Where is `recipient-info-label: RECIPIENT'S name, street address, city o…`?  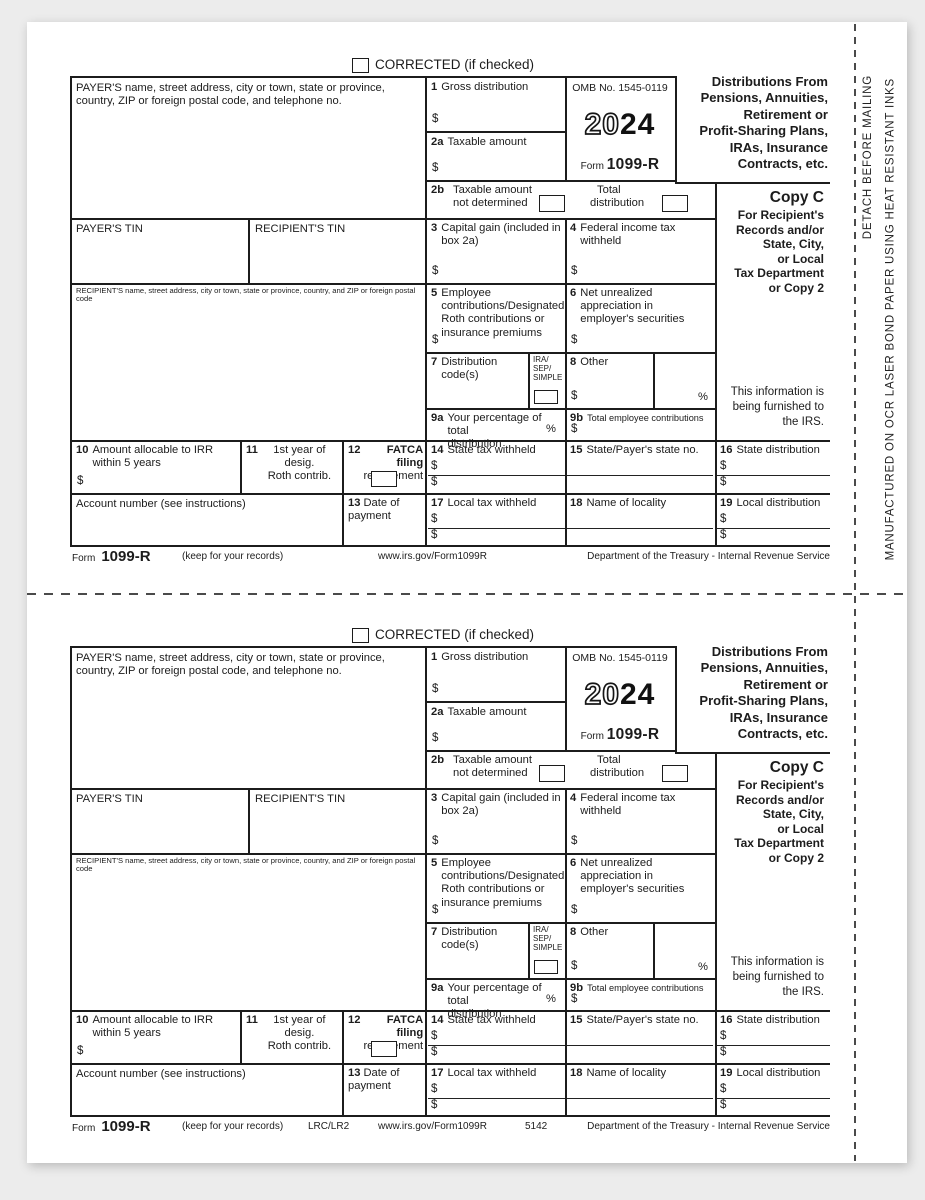
recipient-info-label: RECIPIENT'S name, street address, city o… is located at coordinates (246, 295).